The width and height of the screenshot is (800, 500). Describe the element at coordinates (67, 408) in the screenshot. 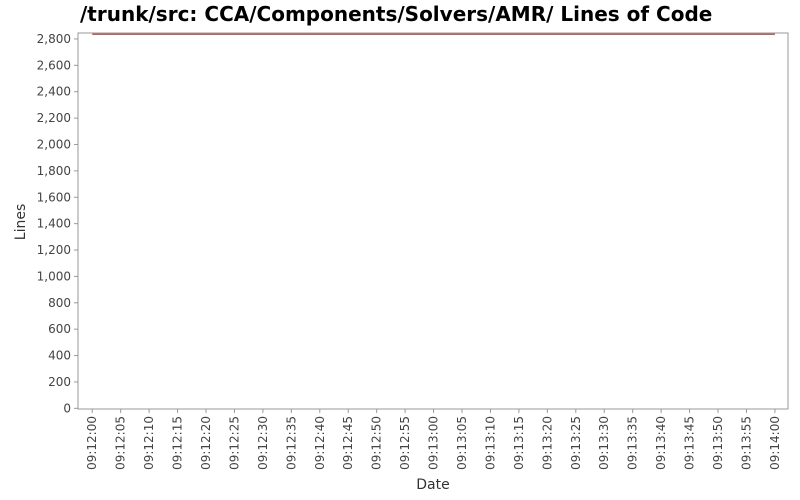

I see `y-tick-label: 0` at that location.